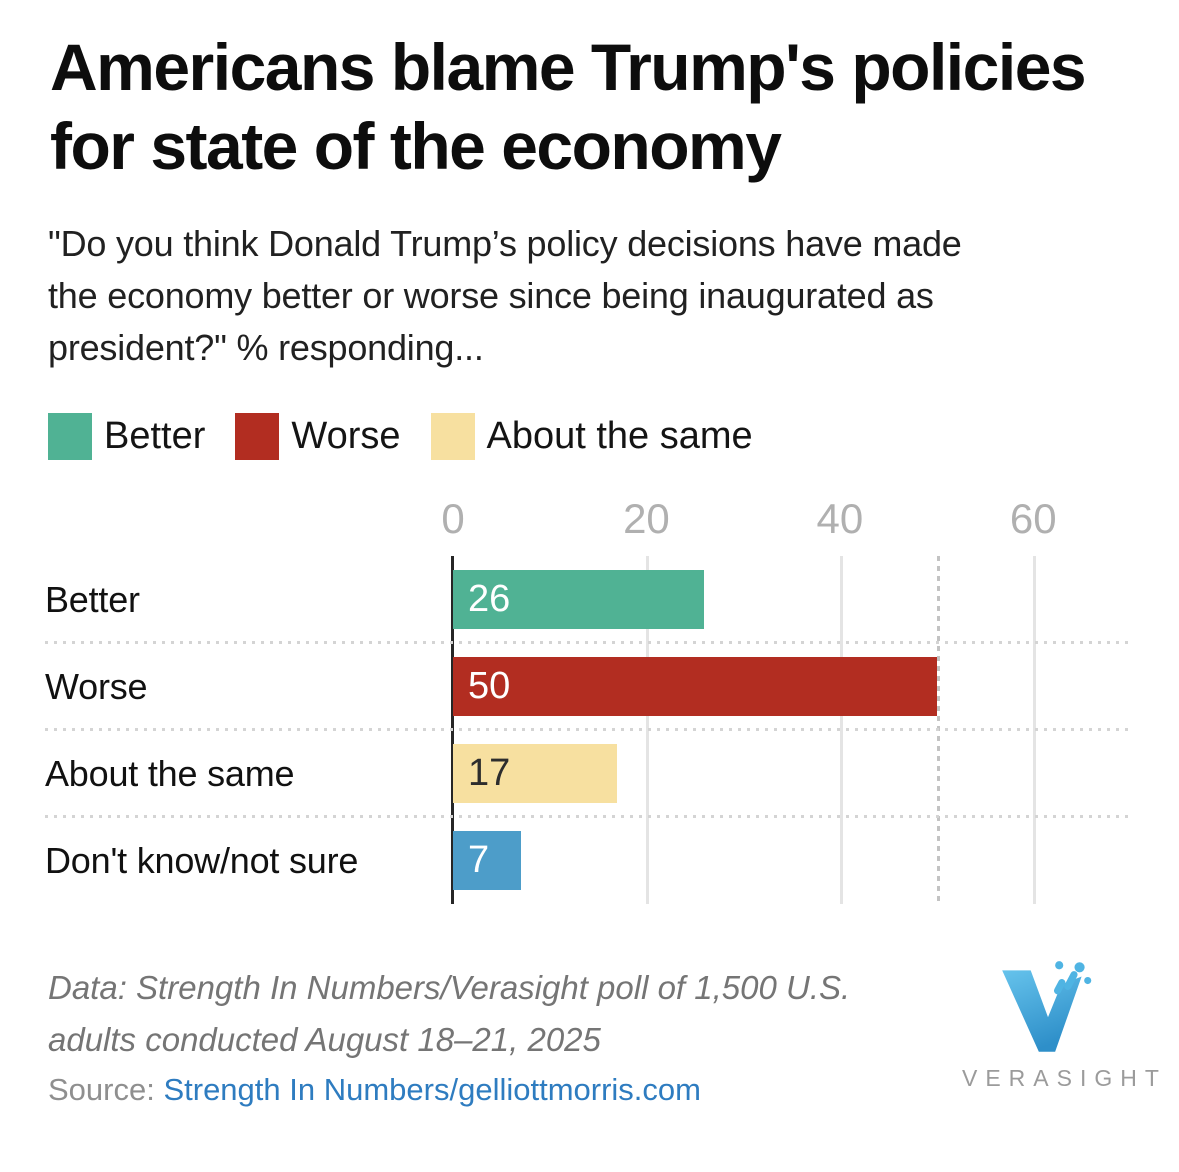  Describe the element at coordinates (489, 599) in the screenshot. I see `bar-value-label: 26` at that location.